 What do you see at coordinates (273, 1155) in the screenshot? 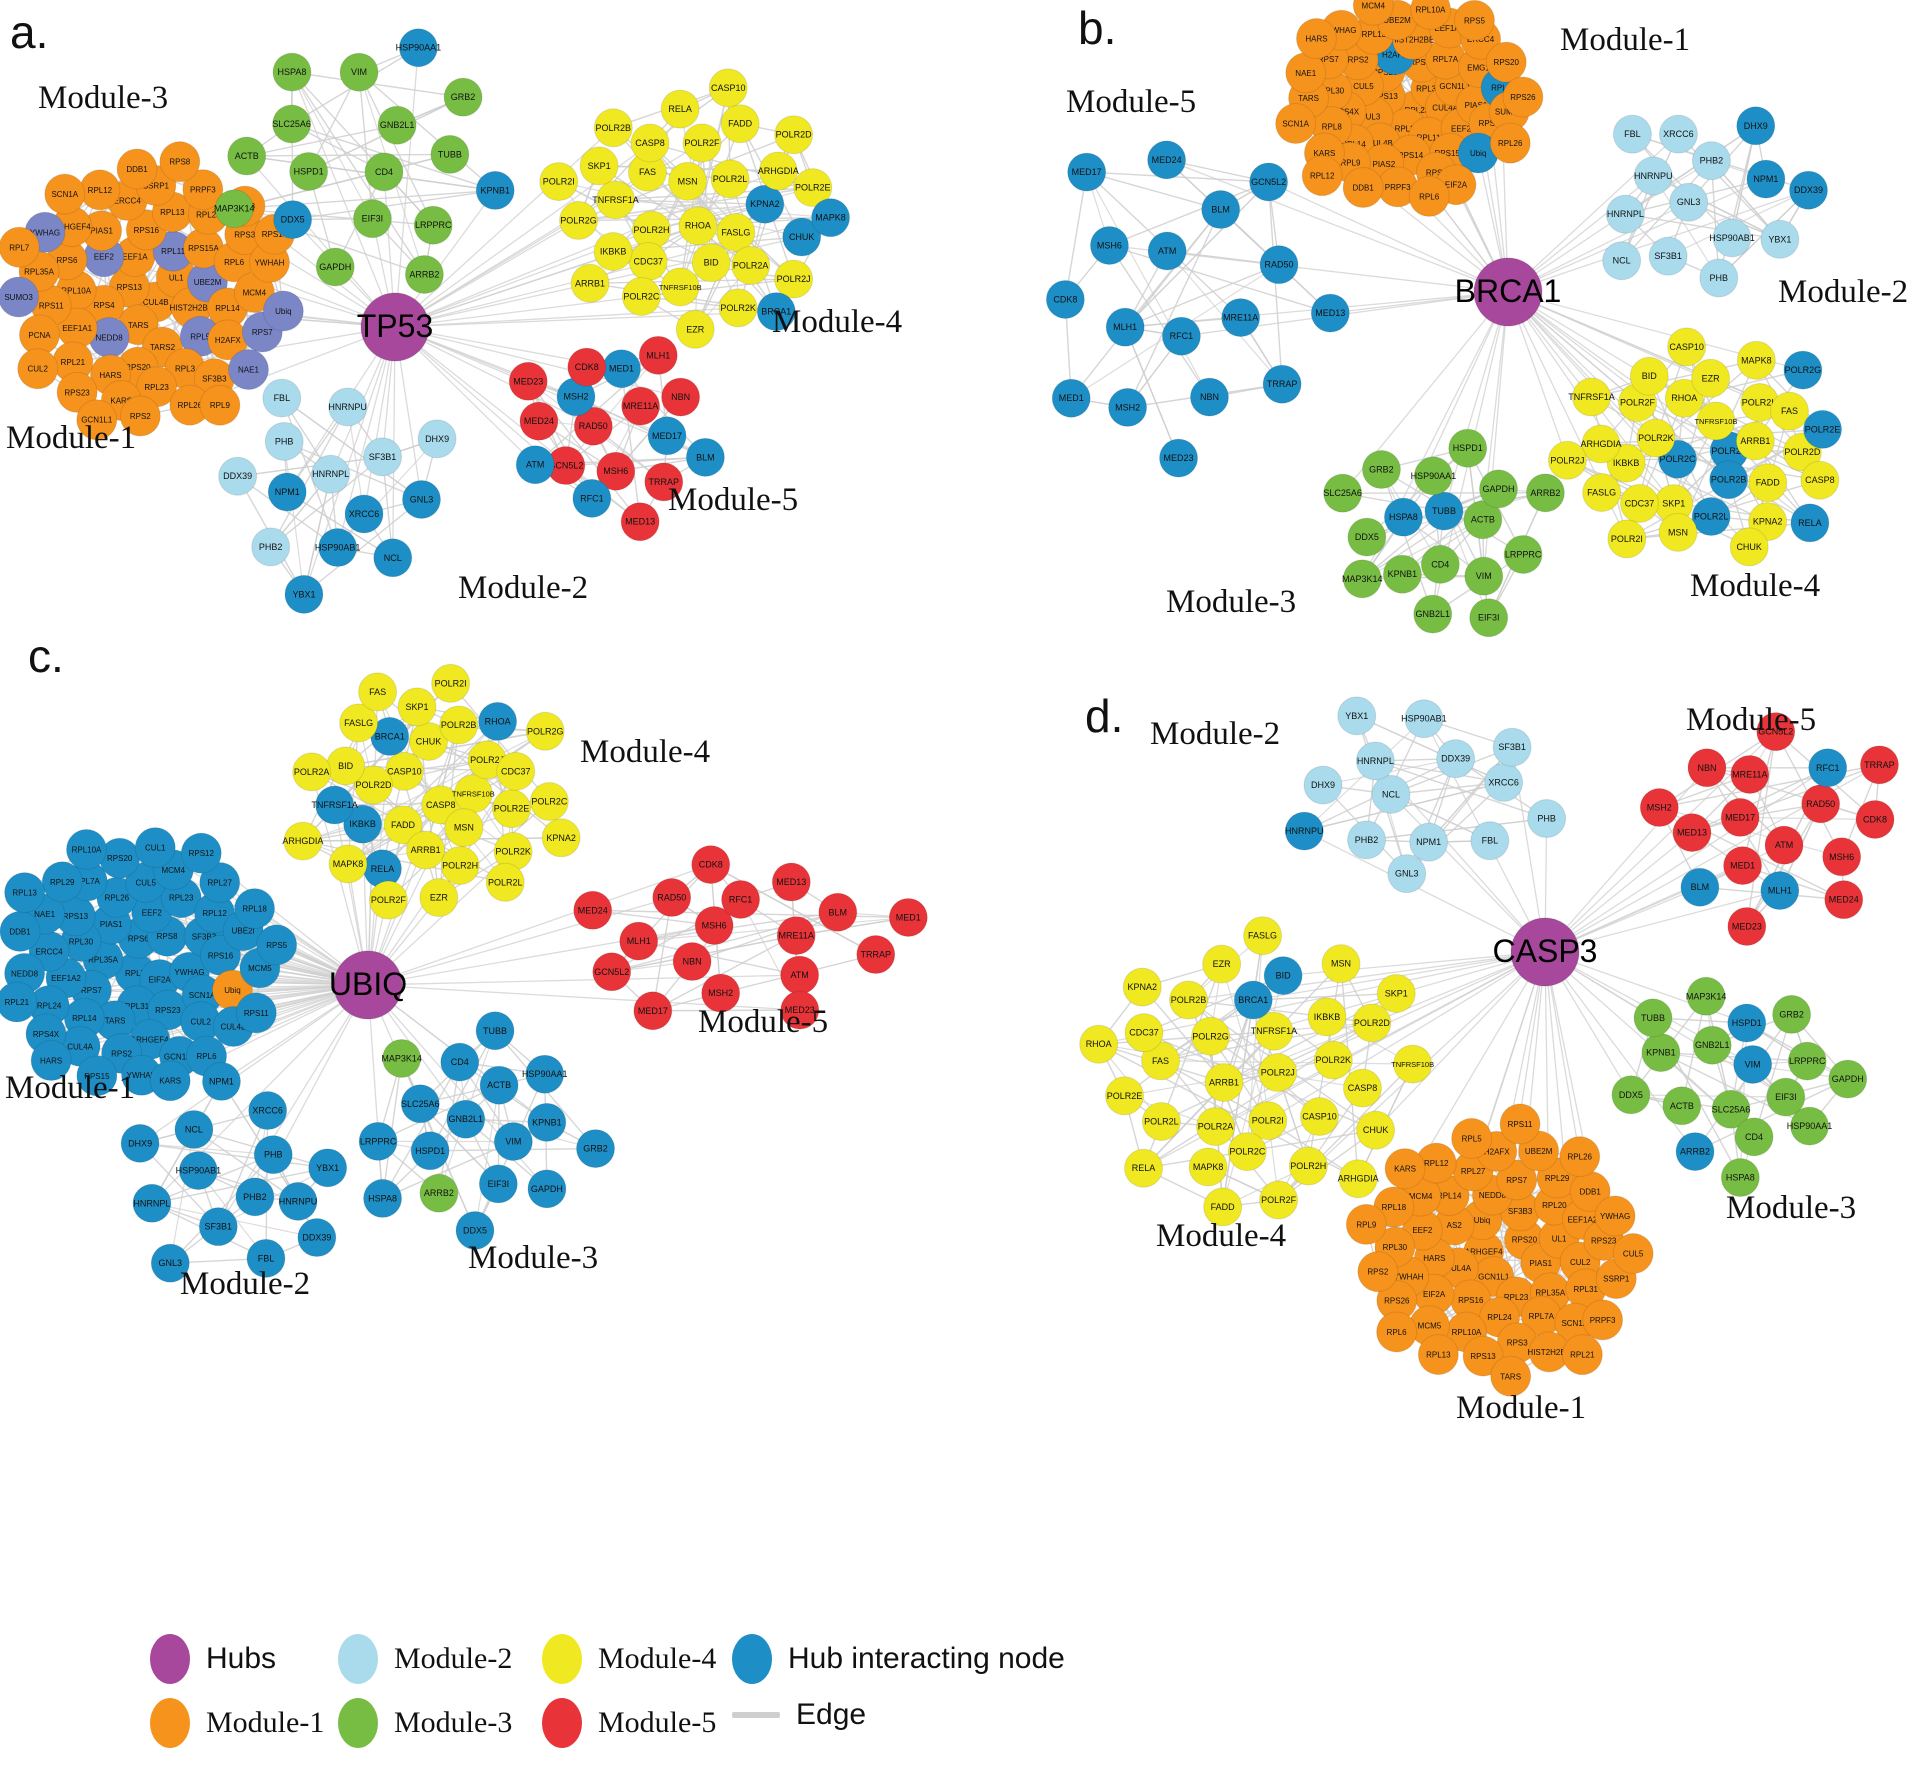
I see `node-PHB: PHB` at bounding box center [273, 1155].